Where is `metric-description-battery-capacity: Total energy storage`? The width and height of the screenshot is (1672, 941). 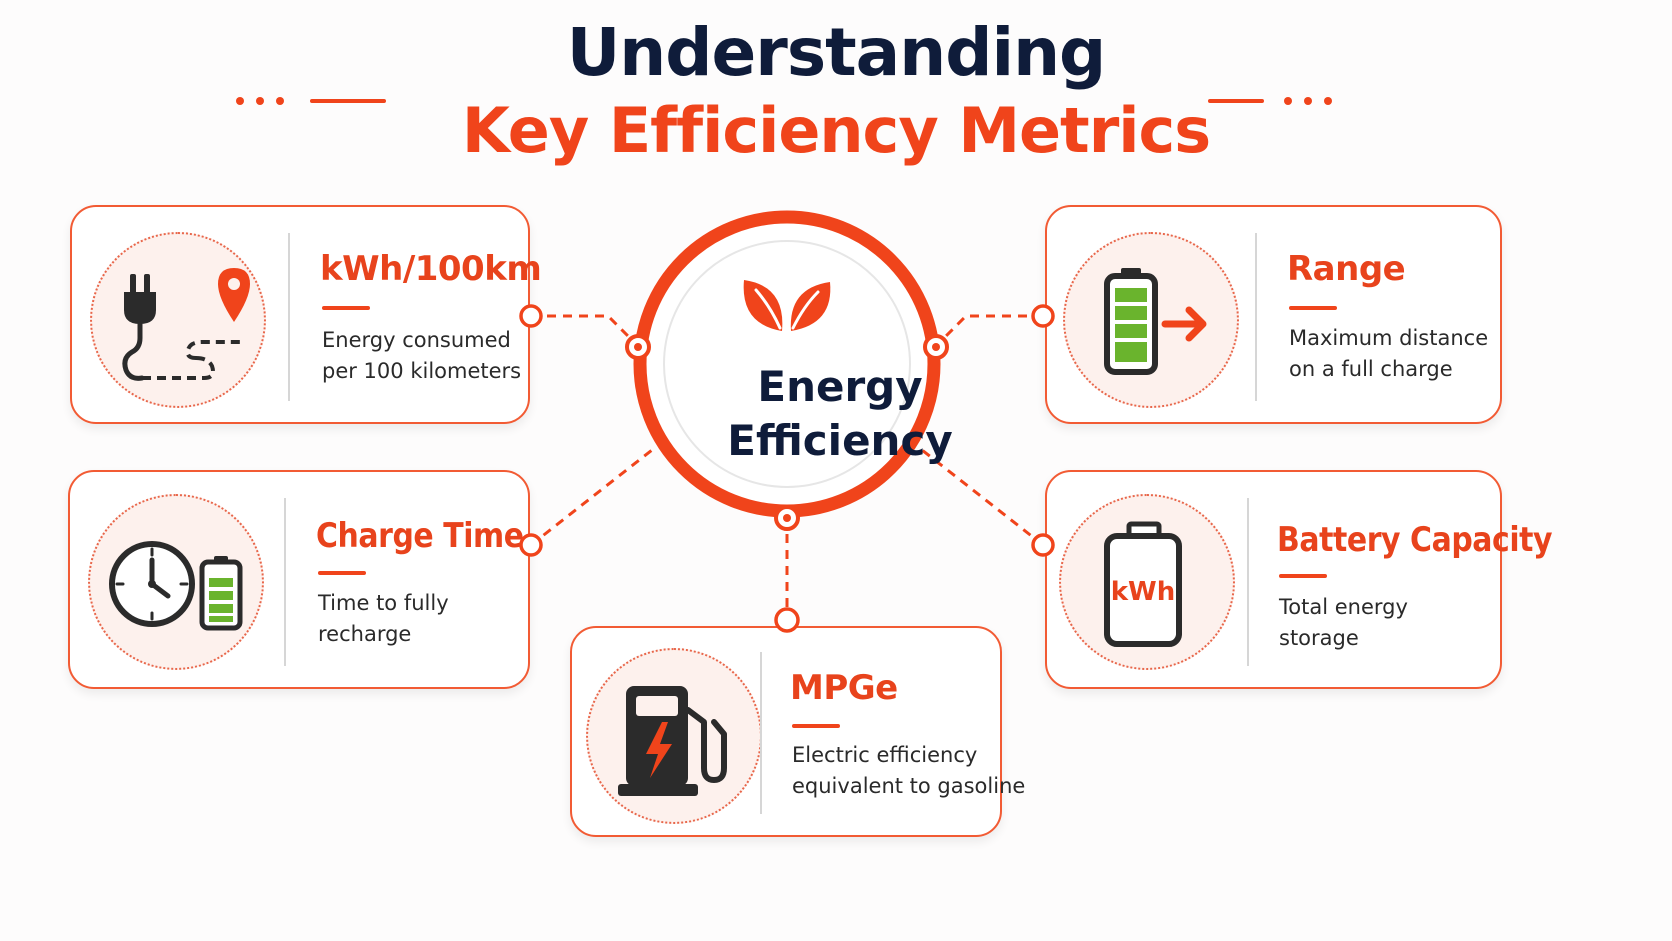
metric-description-battery-capacity: Total energy storage is located at coordinates (1343, 623).